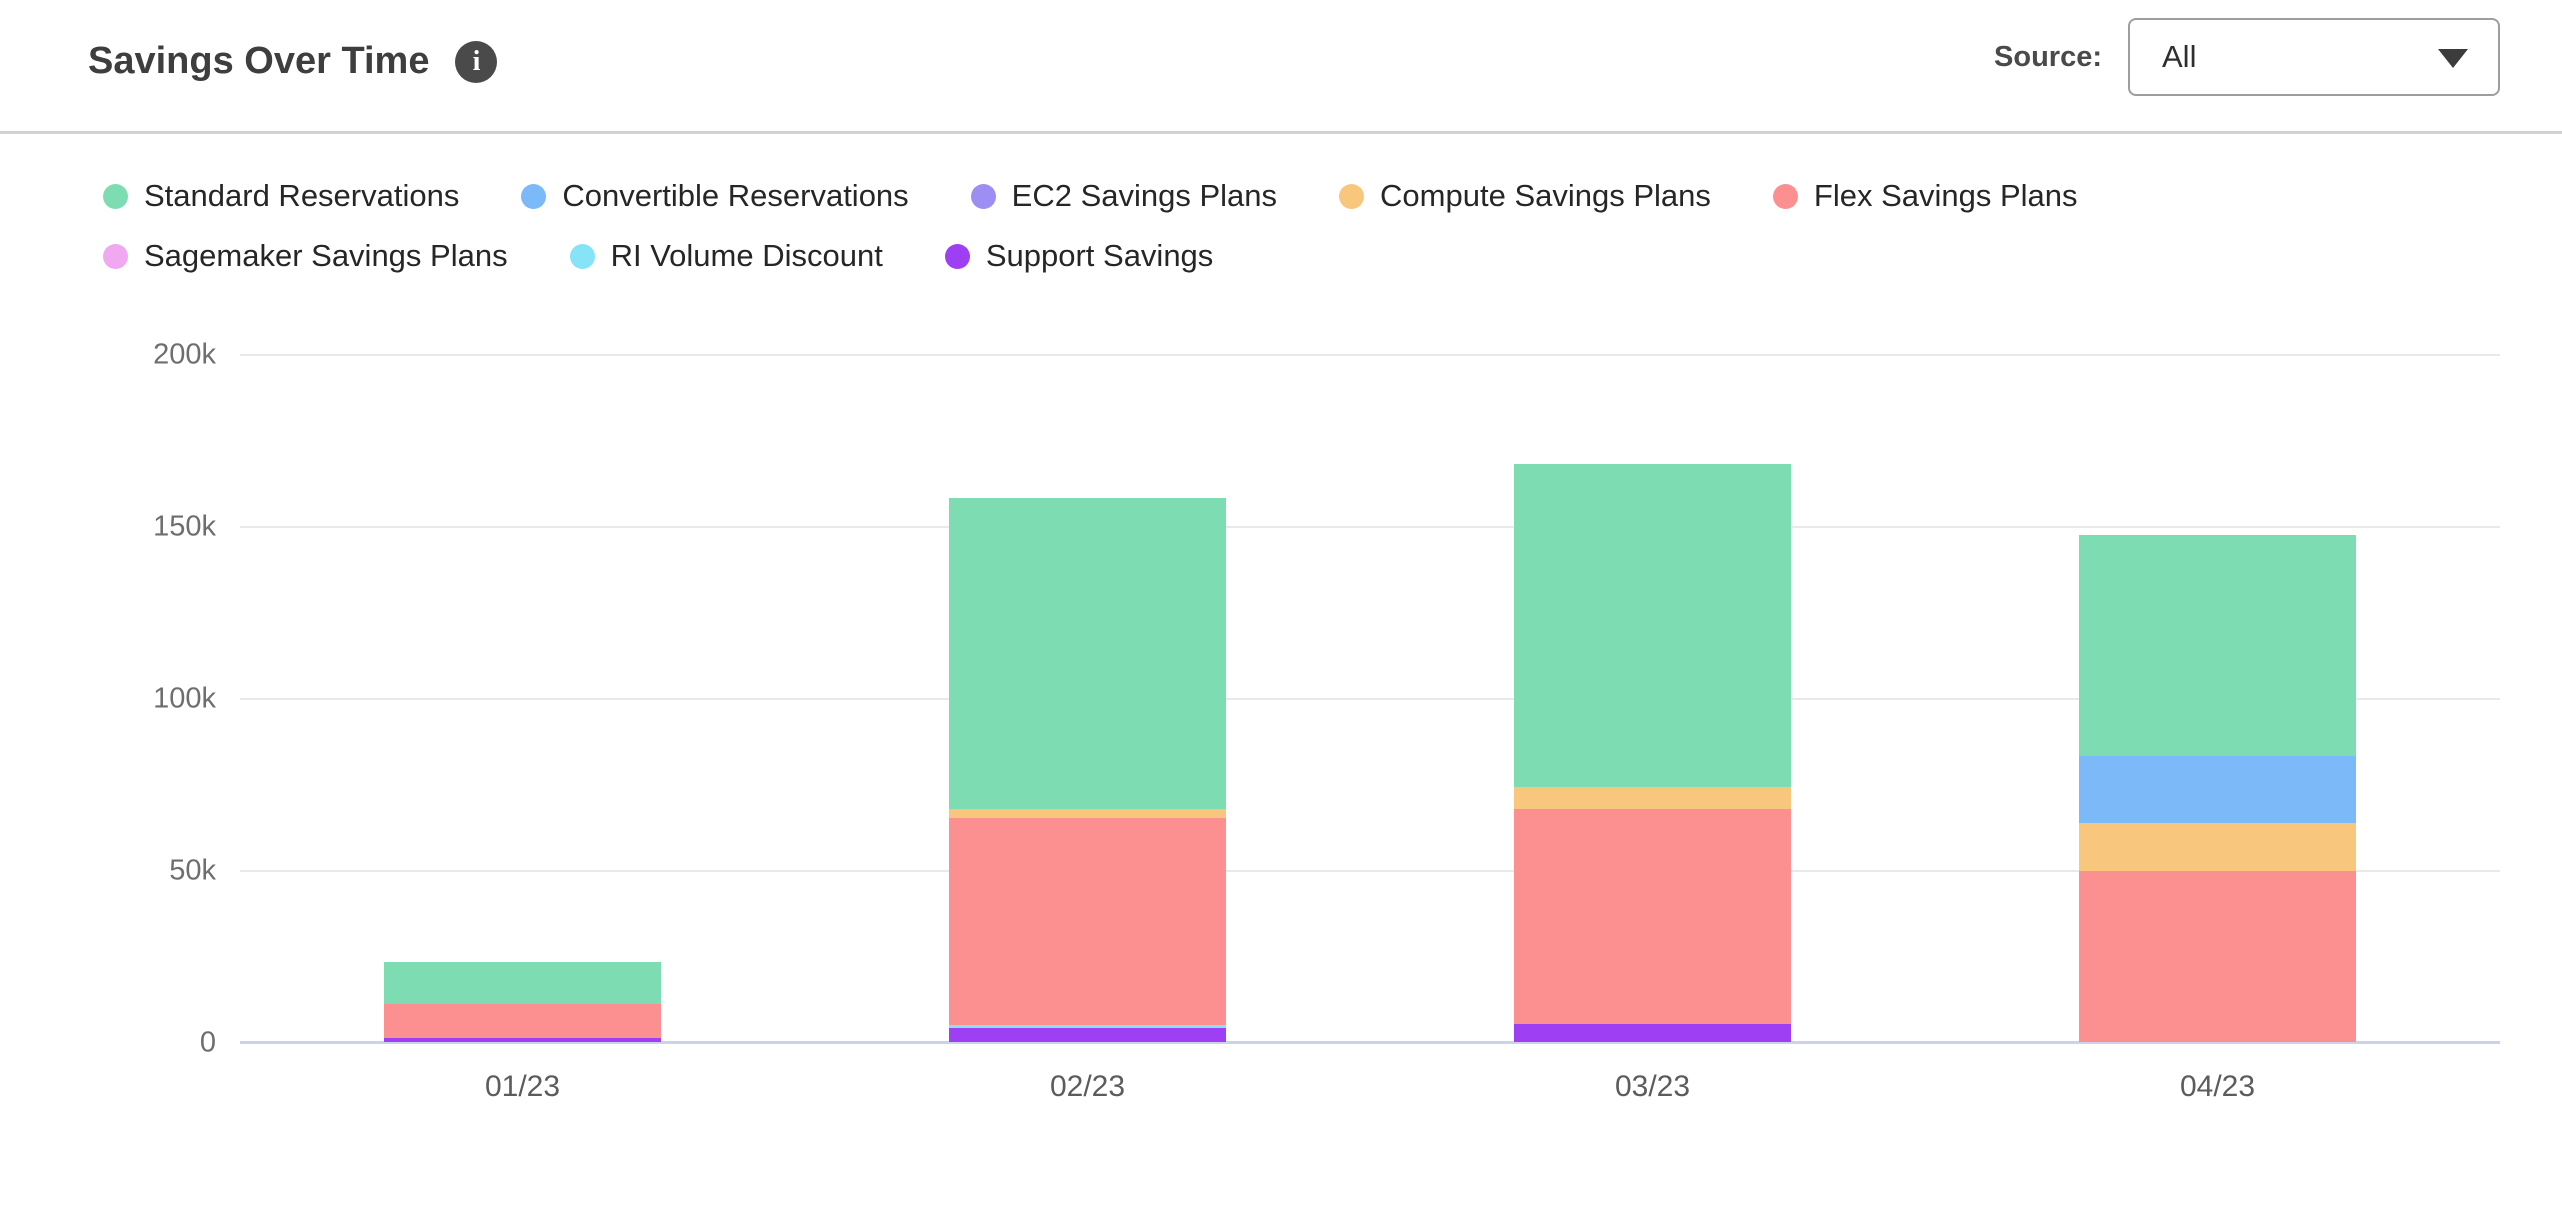  I want to click on legend-label: Support Savings, so click(1099, 255).